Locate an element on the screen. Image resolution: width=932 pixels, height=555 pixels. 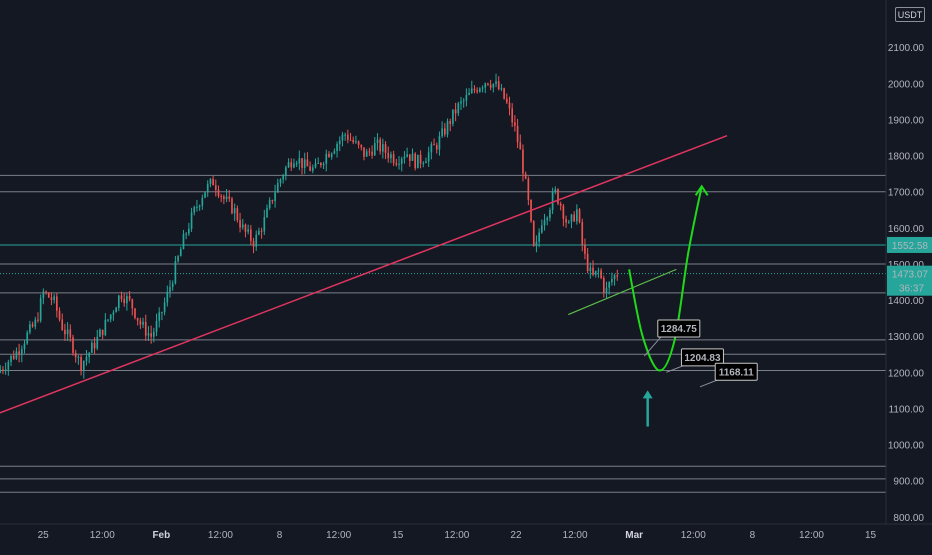
projection-curve is located at coordinates (665, 279).